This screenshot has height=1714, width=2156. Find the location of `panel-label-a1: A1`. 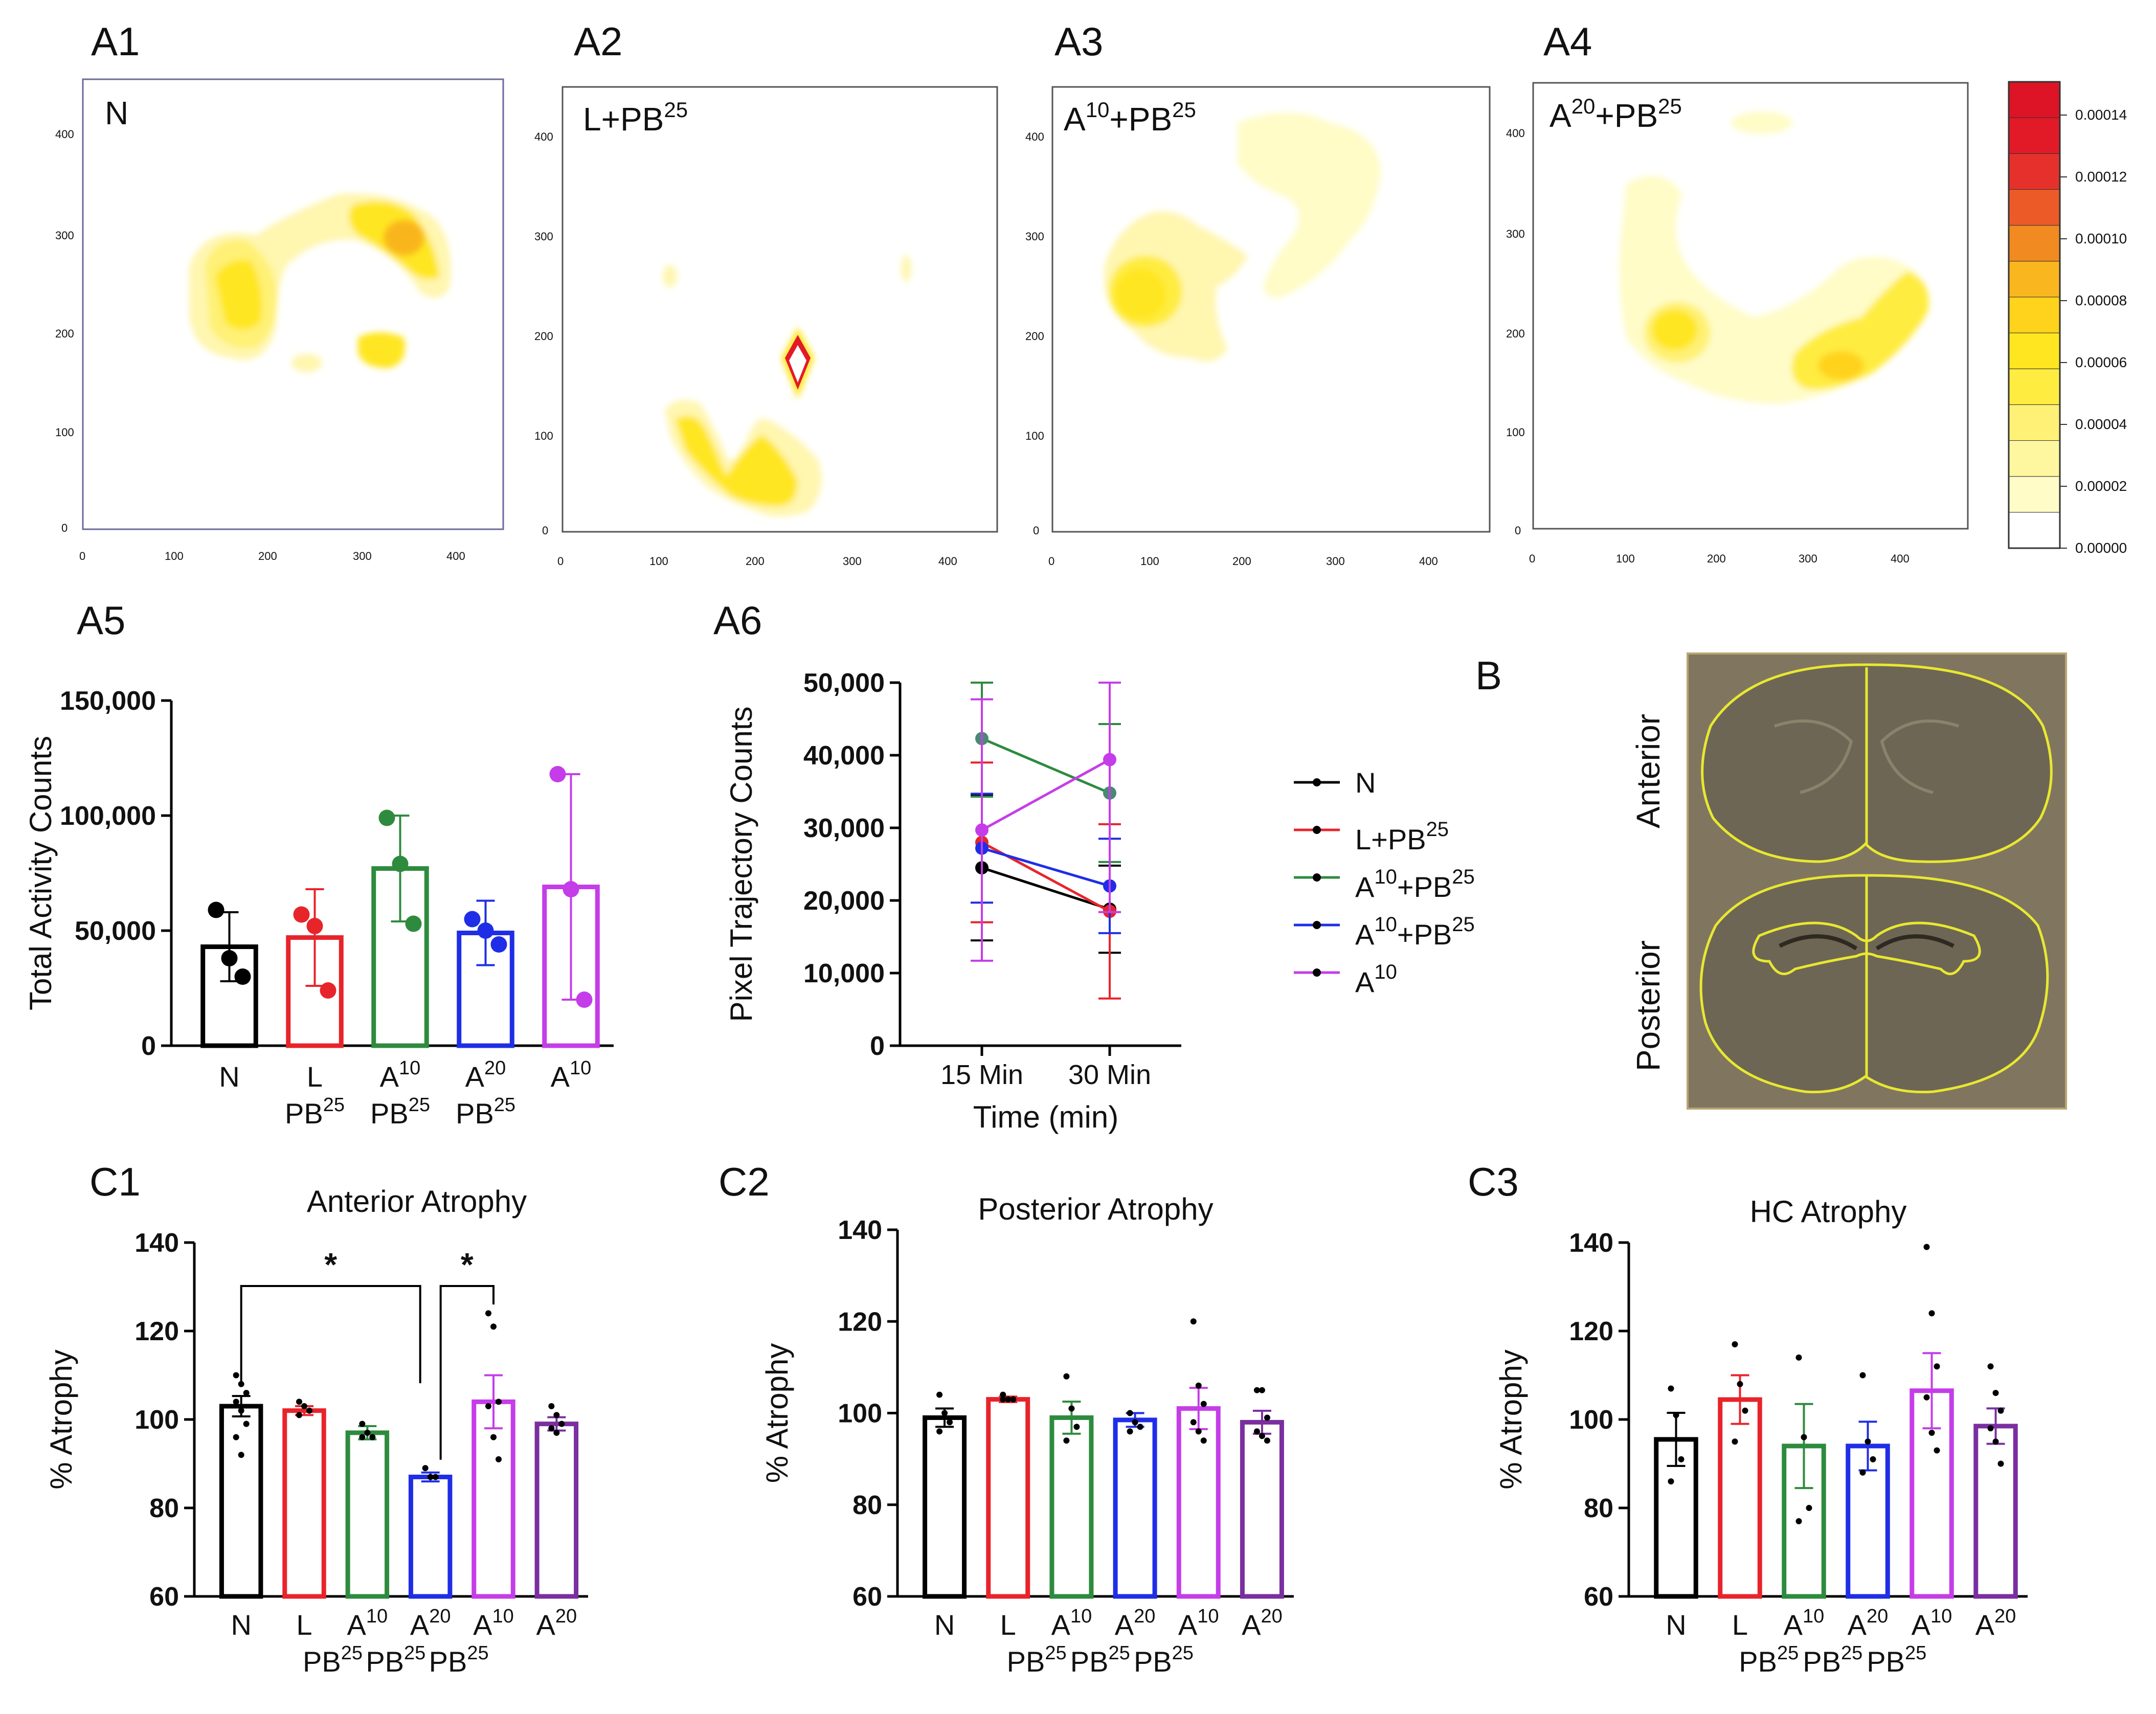

panel-label-a1: A1 is located at coordinates (115, 41).